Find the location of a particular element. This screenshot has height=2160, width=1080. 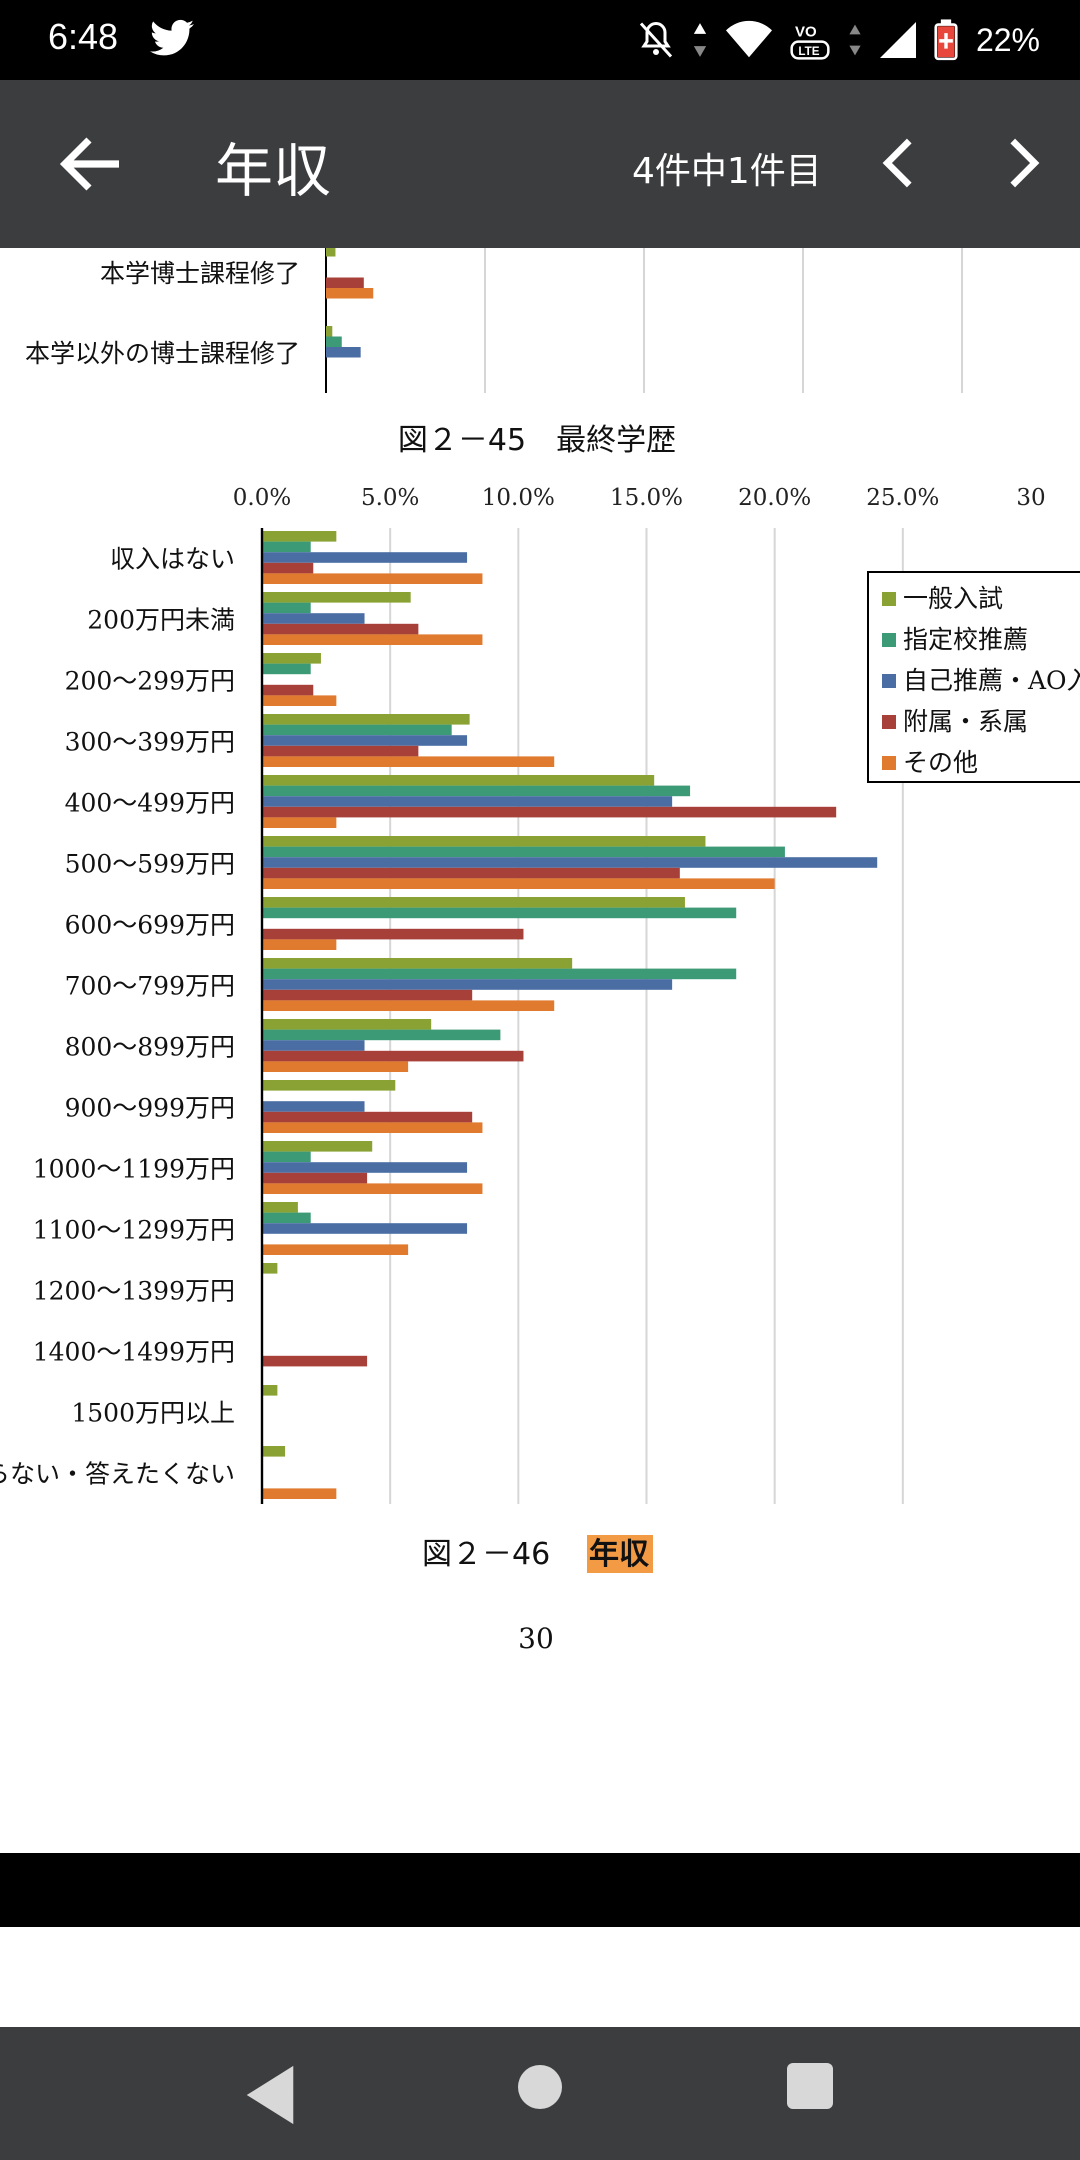

nav-home-icon is located at coordinates (540, 2087).